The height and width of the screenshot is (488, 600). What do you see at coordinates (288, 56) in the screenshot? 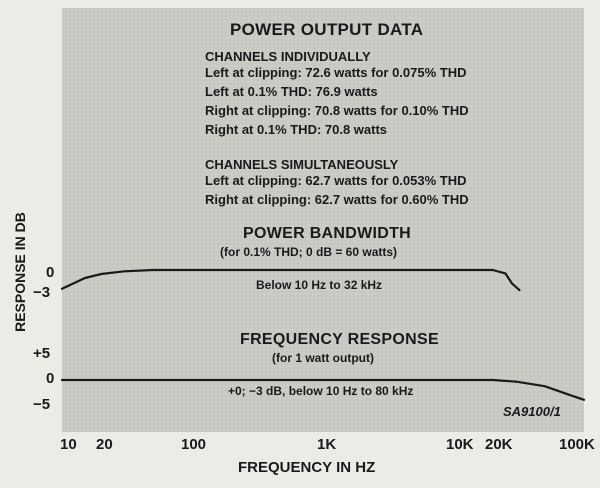
I see `channels-individually-heading: CHANNELS INDIVIDUALLY` at bounding box center [288, 56].